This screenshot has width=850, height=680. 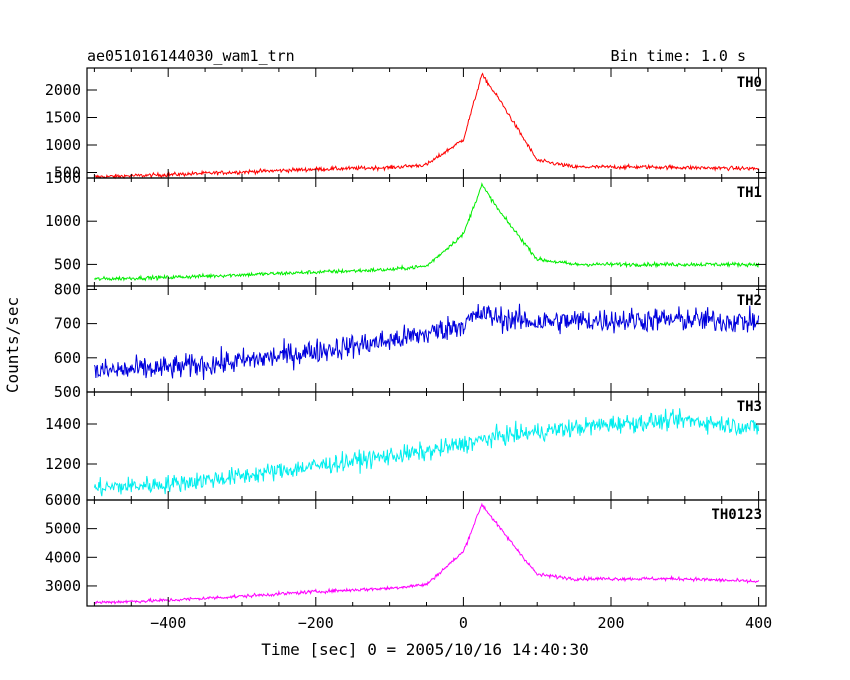 What do you see at coordinates (63, 557) in the screenshot?
I see `y-tick-label: 4000` at bounding box center [63, 557].